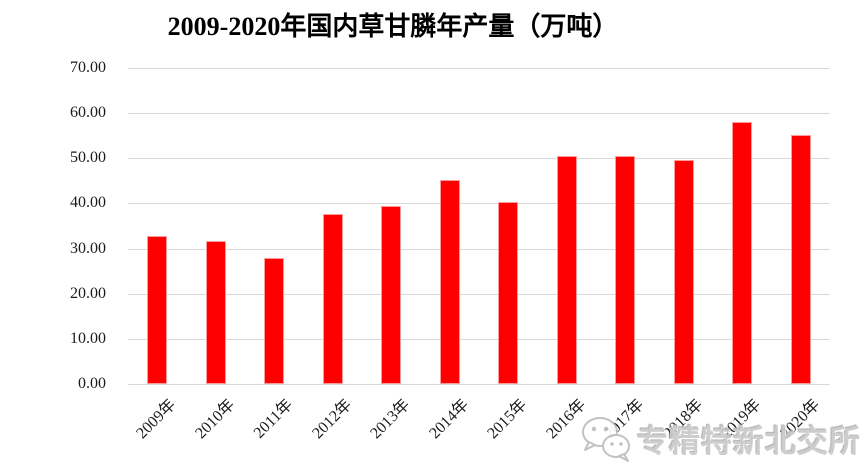  Describe the element at coordinates (749, 441) in the screenshot. I see `watermark-text: 专精特新北交所` at that location.